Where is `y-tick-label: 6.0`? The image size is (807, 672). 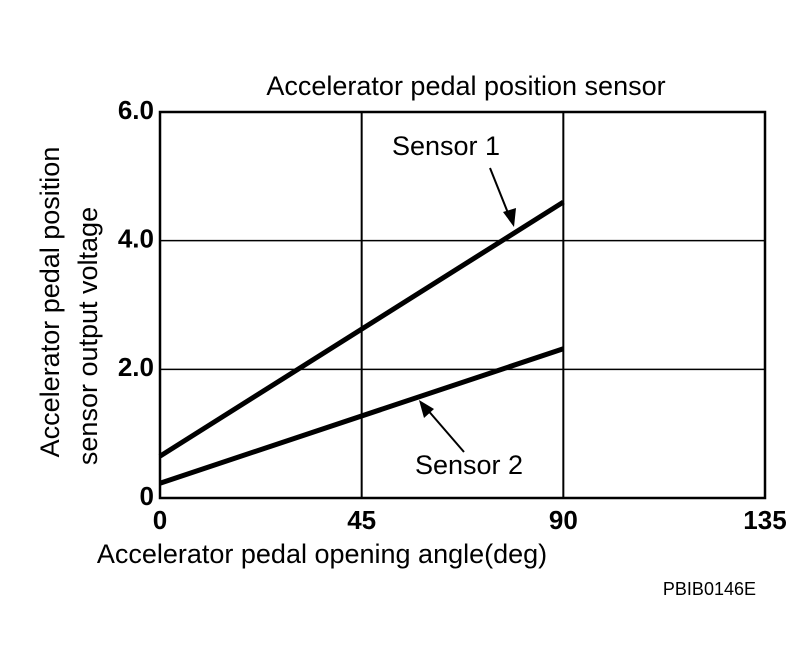
y-tick-label: 6.0 is located at coordinates (136, 110).